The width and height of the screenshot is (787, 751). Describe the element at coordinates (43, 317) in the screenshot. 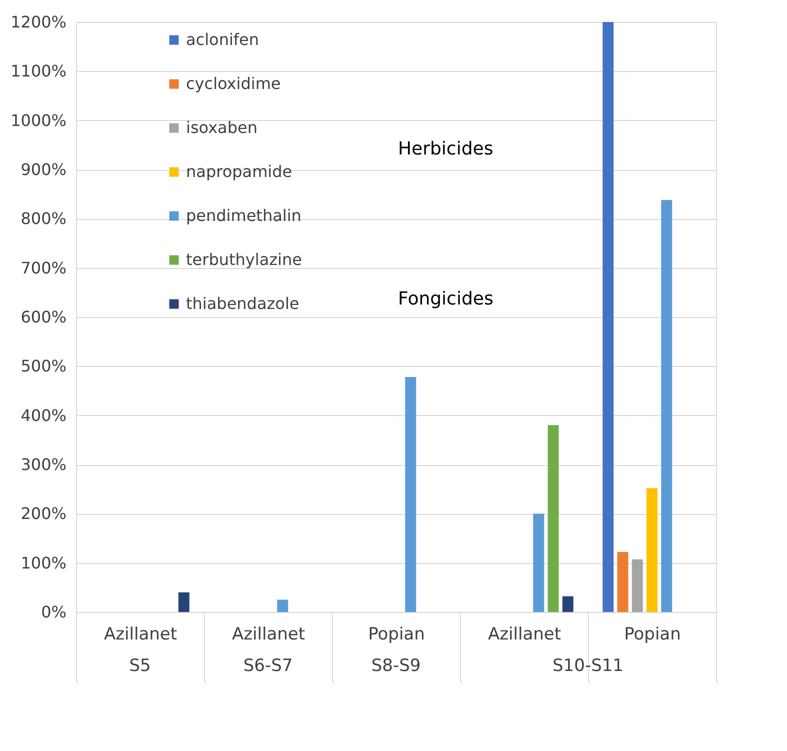

I see `y-tick-label: 600%` at that location.